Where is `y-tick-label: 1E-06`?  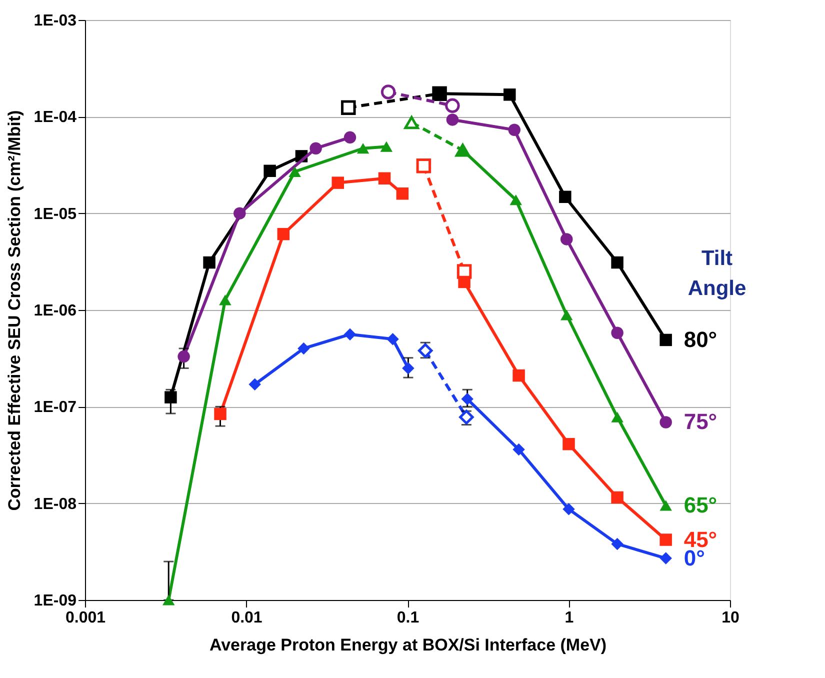 y-tick-label: 1E-06 is located at coordinates (55, 311).